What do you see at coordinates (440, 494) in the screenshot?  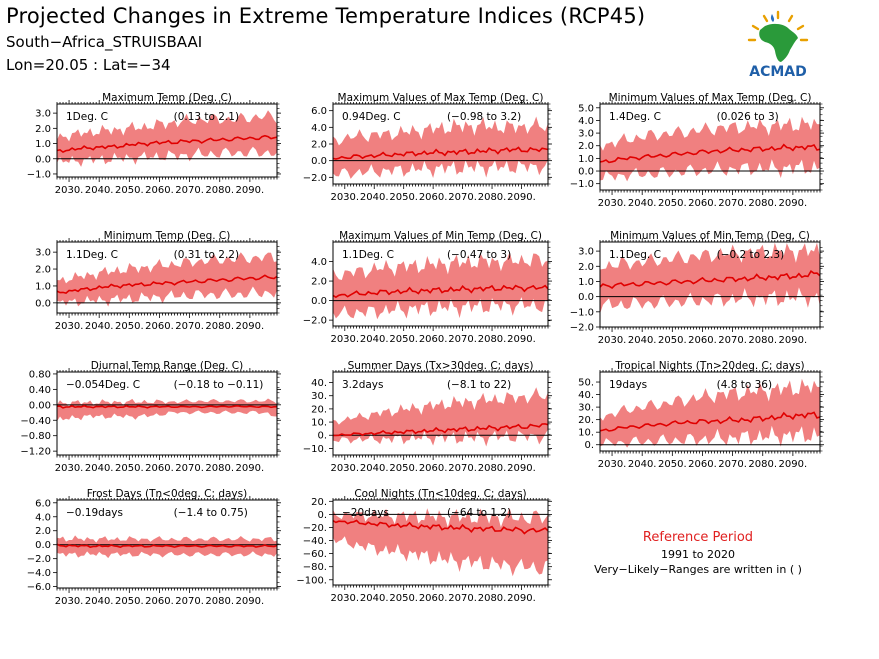 I see `panel-title: Cool Nights (Tn<10deg. C; days)` at bounding box center [440, 494].